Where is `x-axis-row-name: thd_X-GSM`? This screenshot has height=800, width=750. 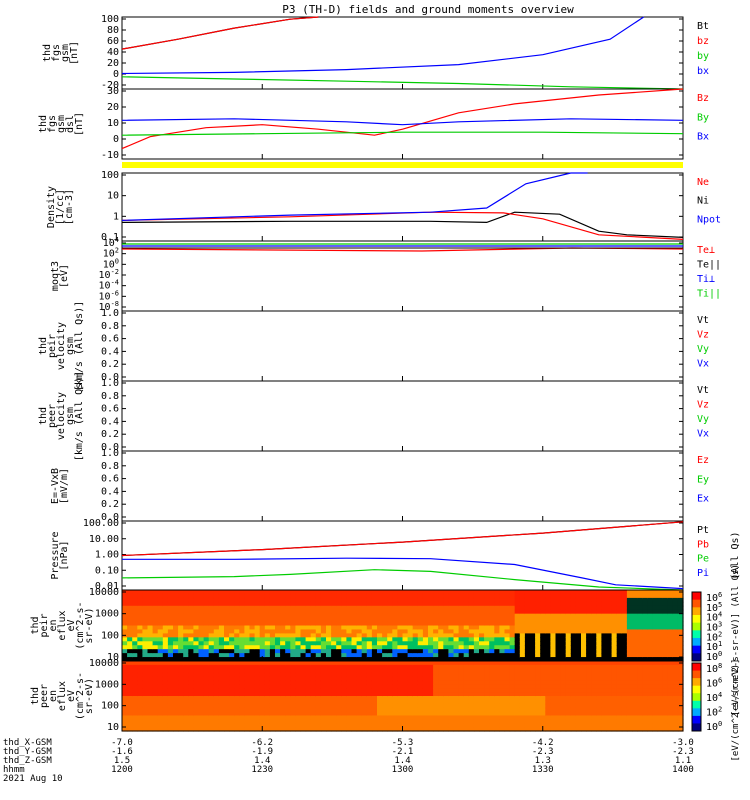
x-axis-row-name: thd_X-GSM is located at coordinates (27, 743).